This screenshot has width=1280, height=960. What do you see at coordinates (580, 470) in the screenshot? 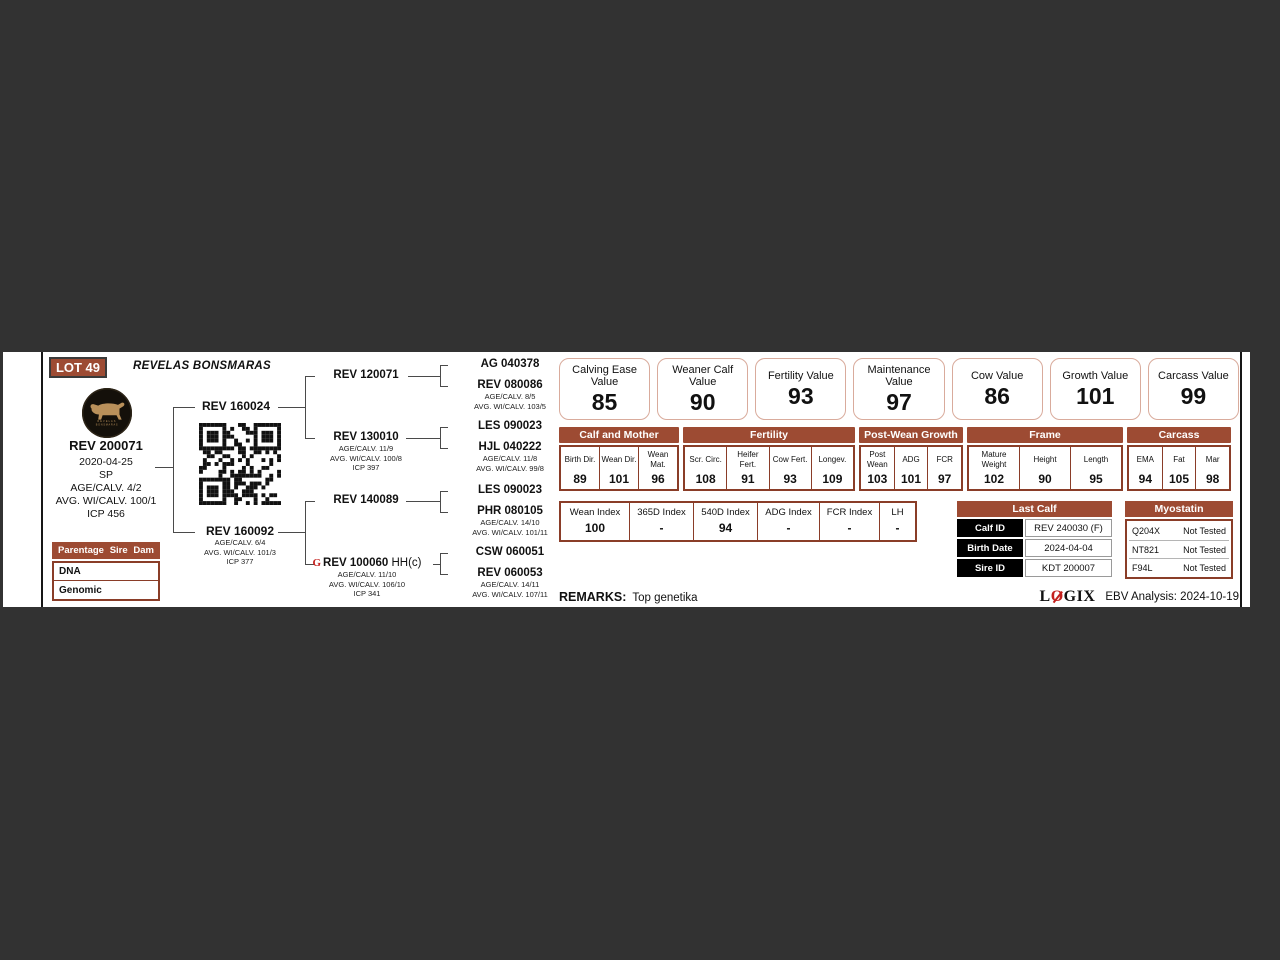
I see `ebv-cell: Birth Dir. 89` at bounding box center [580, 470].